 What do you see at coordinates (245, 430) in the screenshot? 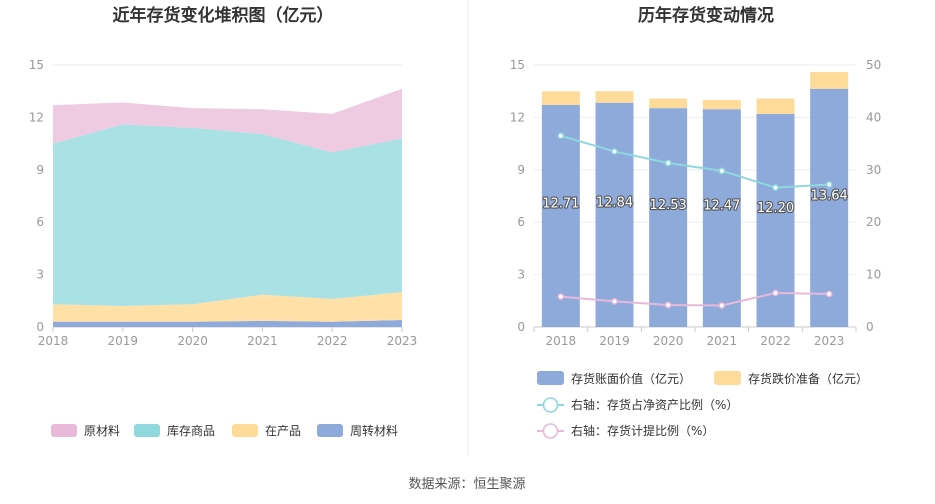
I see `legend-swatch-在产品` at bounding box center [245, 430].